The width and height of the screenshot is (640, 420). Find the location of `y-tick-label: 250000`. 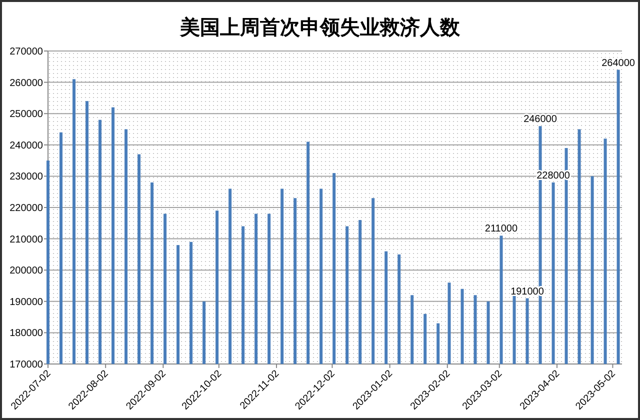

y-tick-label: 250000 is located at coordinates (27, 114).